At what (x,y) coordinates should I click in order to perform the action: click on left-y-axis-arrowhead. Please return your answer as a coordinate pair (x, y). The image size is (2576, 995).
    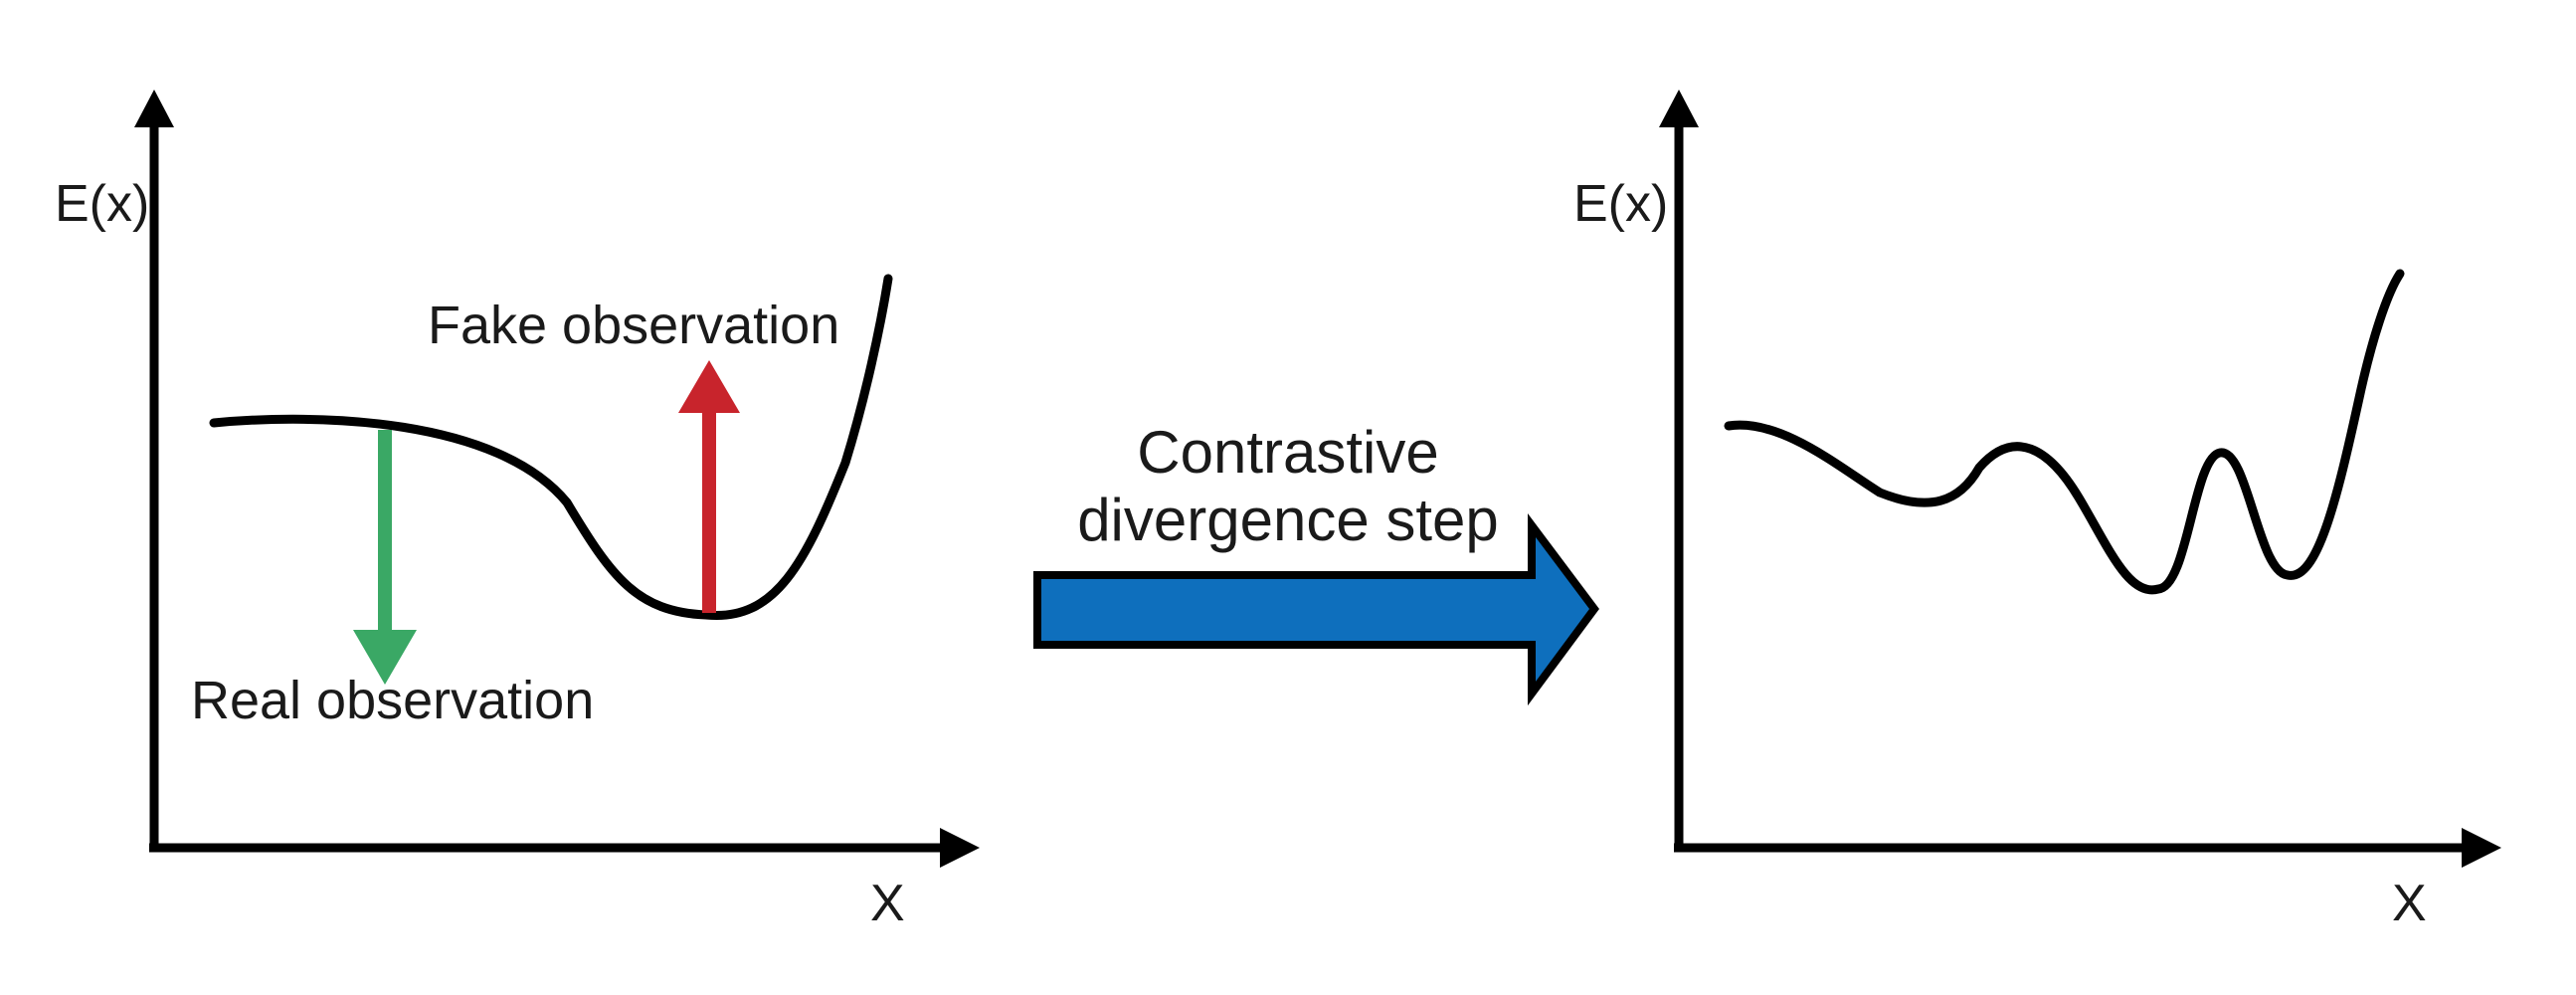
    Looking at the image, I should click on (154, 108).